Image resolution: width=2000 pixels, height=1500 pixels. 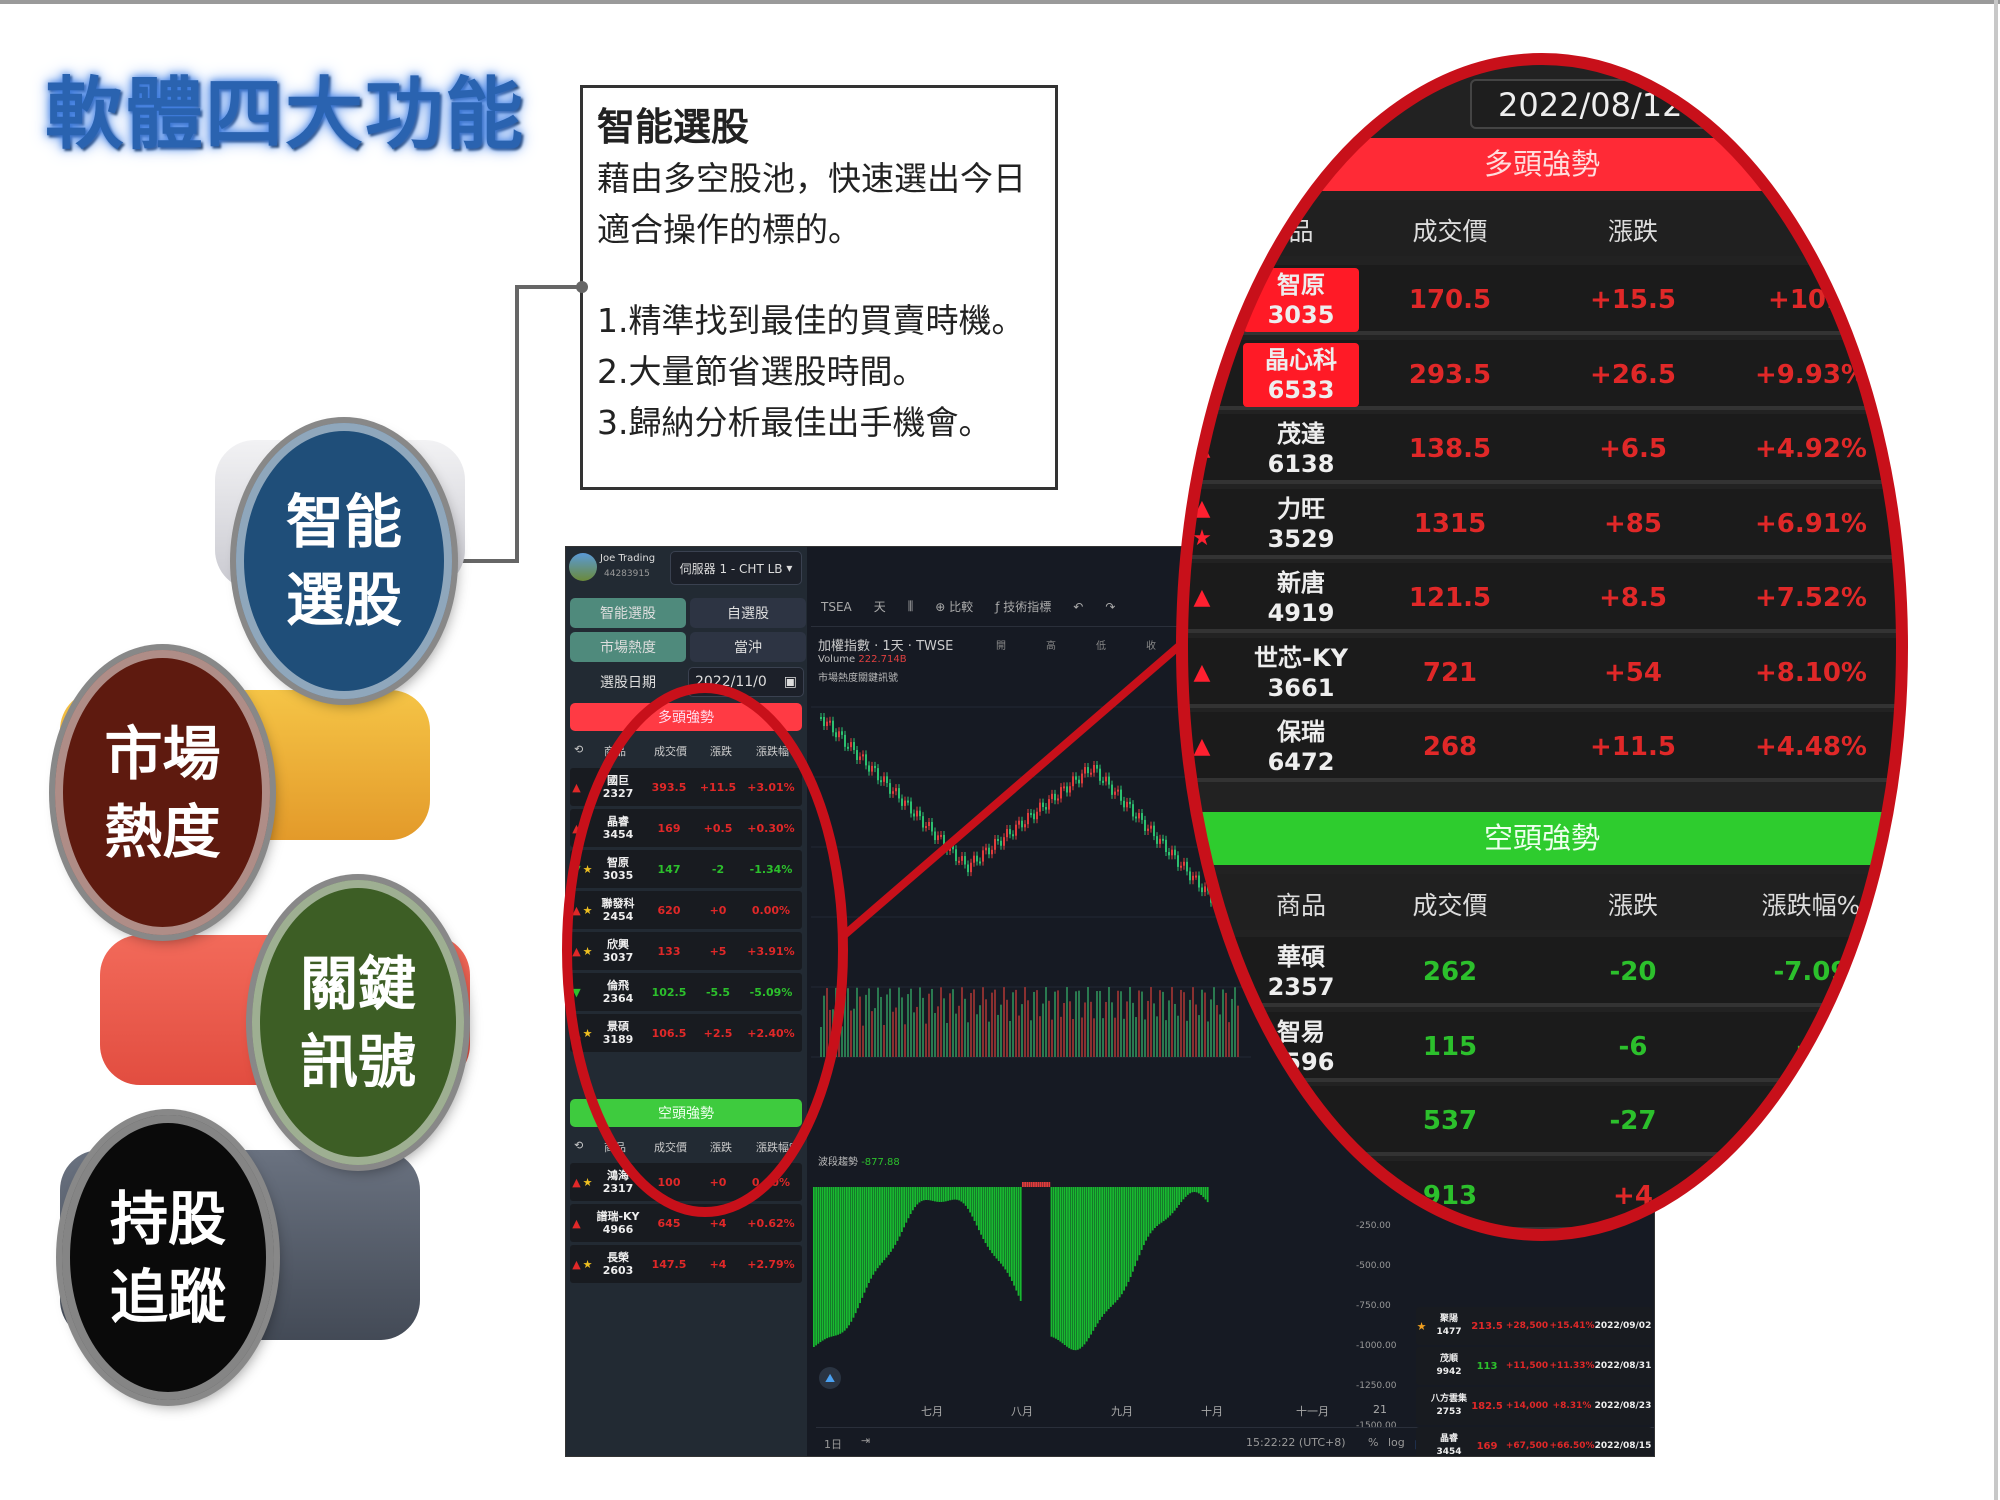 I want to click on zoom-stock-row: ▲ 保瑞 6472 268 +11.5 +4.48%, so click(x=1542, y=747).